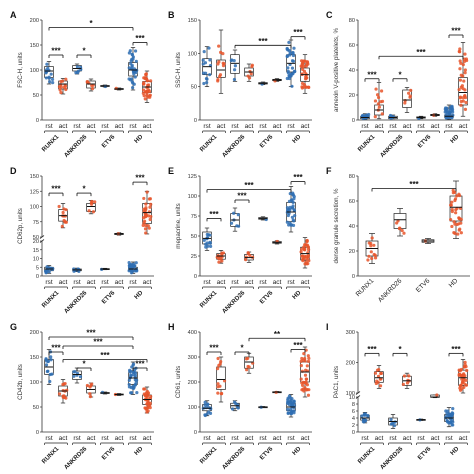  Describe the element at coordinates (194, 257) in the screenshot. I see `y-tick-label: 25` at that location.